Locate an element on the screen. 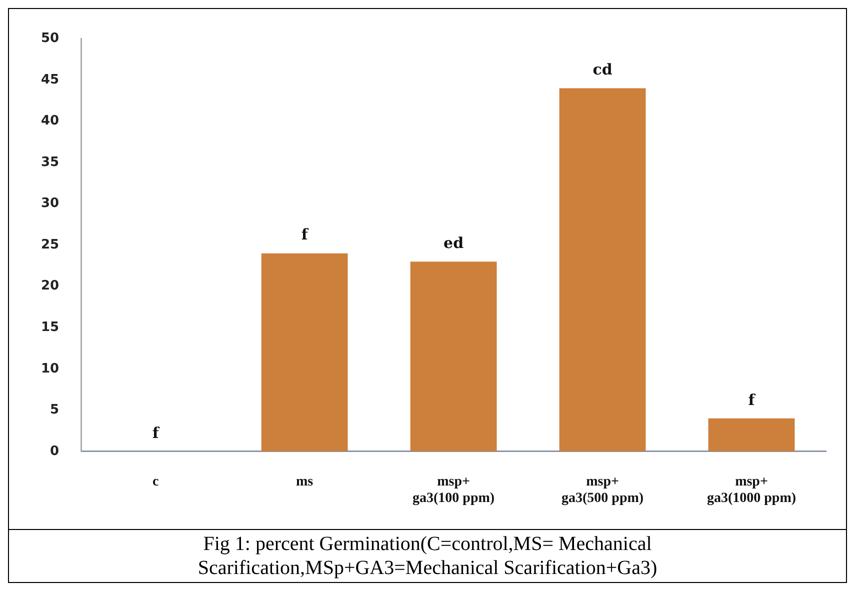 This screenshot has height=613, width=855. y-tick-label: 5 is located at coordinates (55, 410).